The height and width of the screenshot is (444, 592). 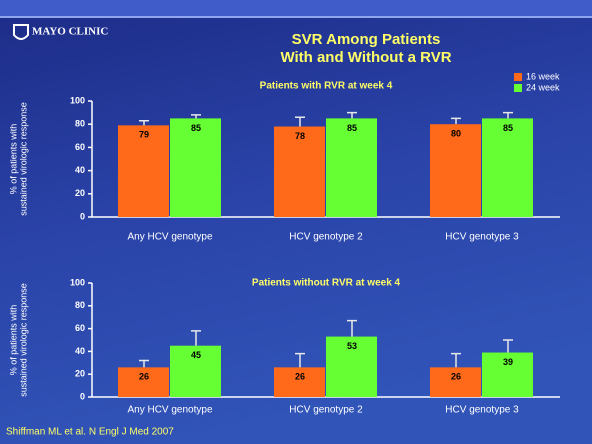 What do you see at coordinates (352, 346) in the screenshot?
I see `data-label: 53` at bounding box center [352, 346].